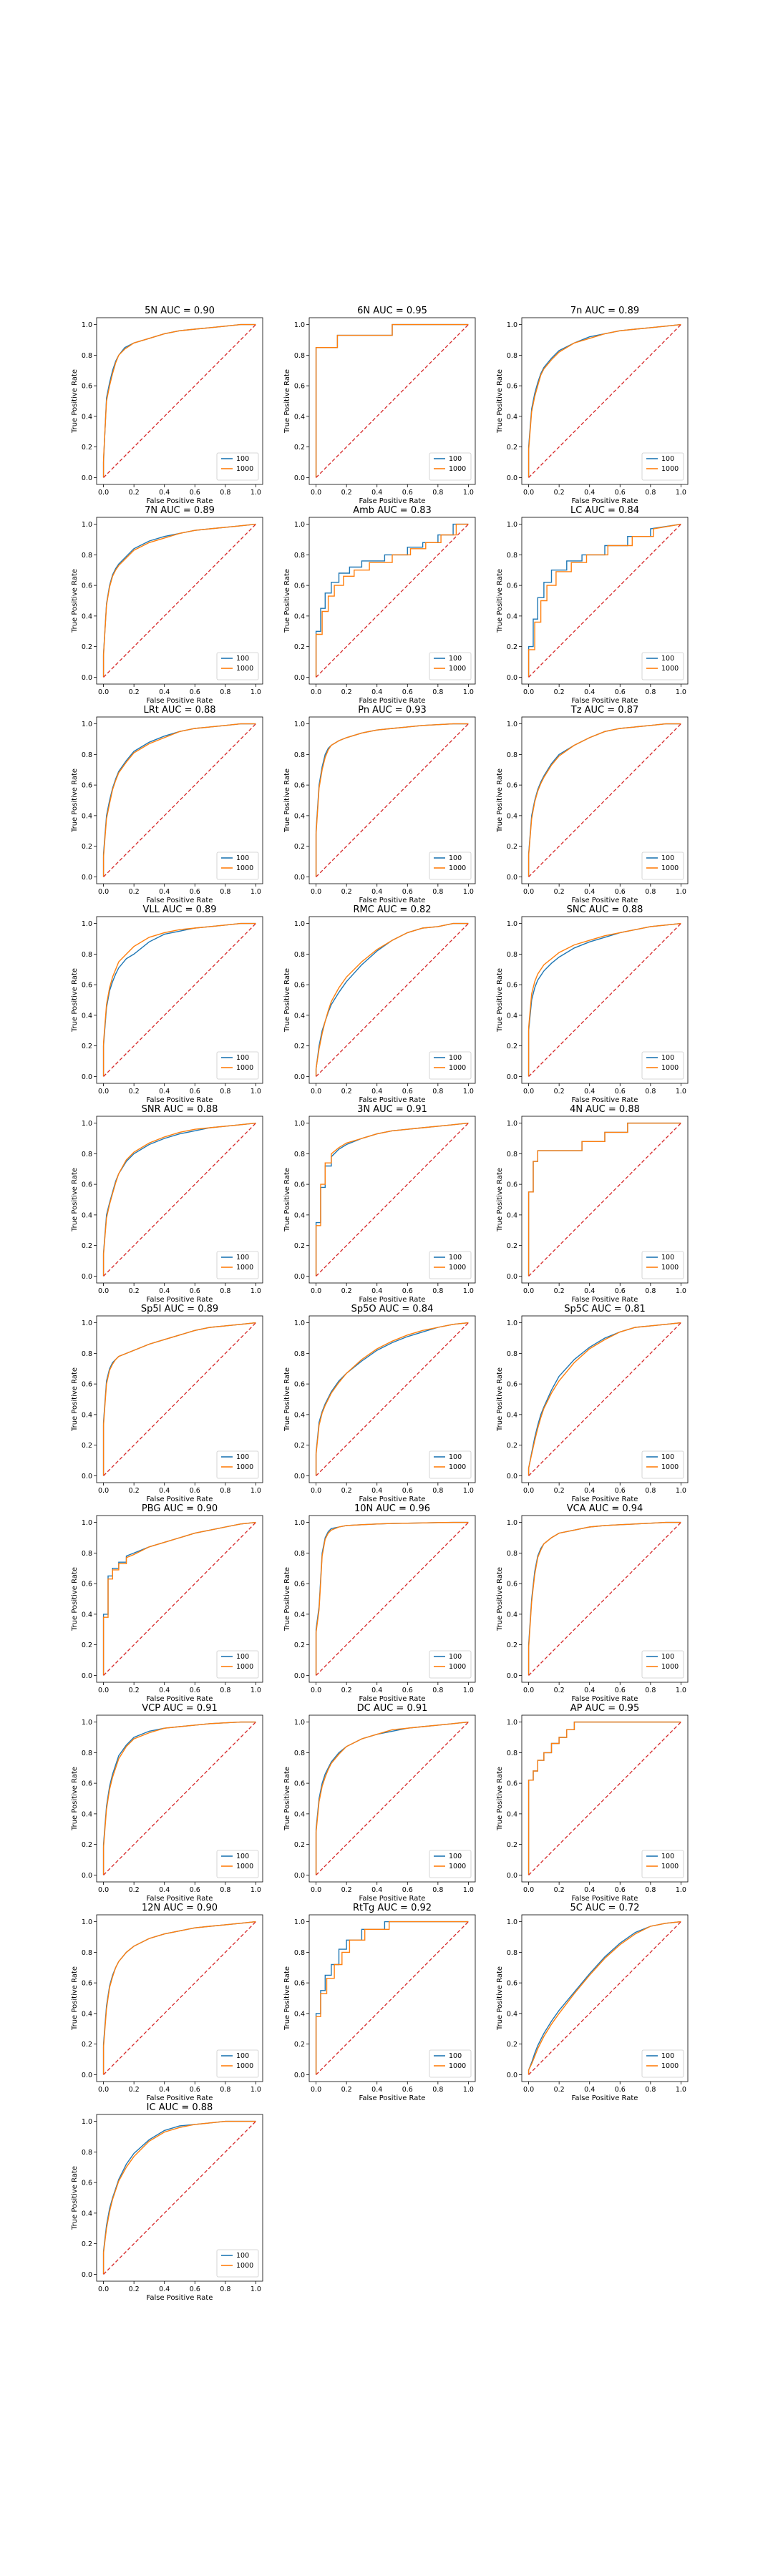 The height and width of the screenshot is (2576, 773). I want to click on panel-title: Pn AUC = 0.93, so click(393, 710).